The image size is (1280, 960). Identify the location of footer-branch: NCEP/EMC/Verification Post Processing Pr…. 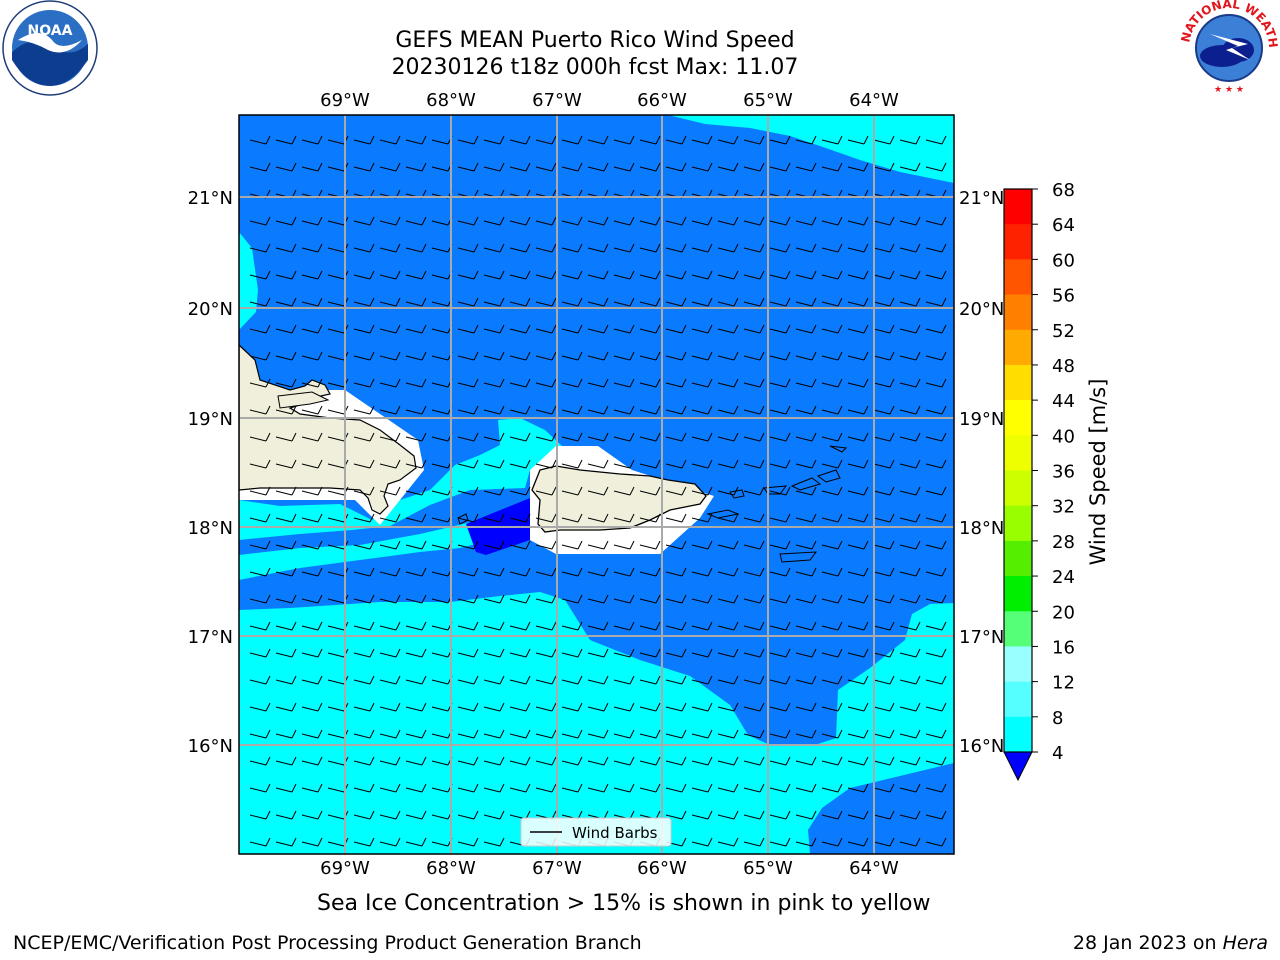
(327, 943).